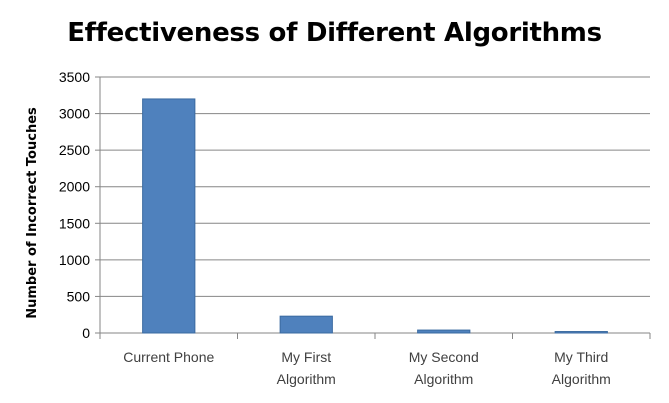 This screenshot has height=403, width=669. I want to click on x-tick-label: Current Phone, so click(168, 357).